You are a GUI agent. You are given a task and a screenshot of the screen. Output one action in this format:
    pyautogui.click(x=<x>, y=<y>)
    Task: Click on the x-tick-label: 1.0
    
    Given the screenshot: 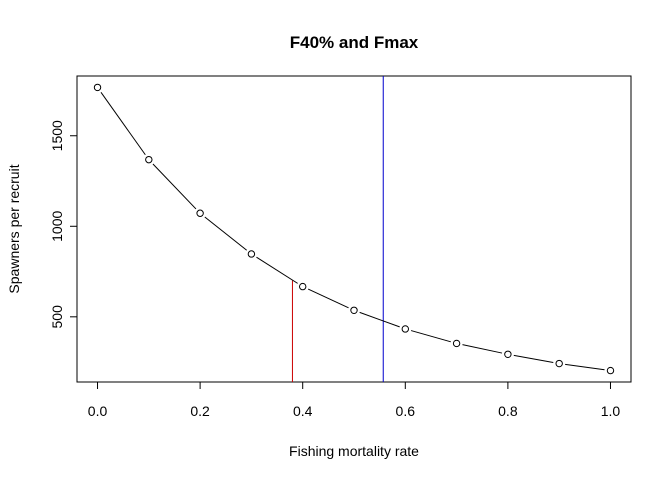 What is the action you would take?
    pyautogui.click(x=611, y=411)
    